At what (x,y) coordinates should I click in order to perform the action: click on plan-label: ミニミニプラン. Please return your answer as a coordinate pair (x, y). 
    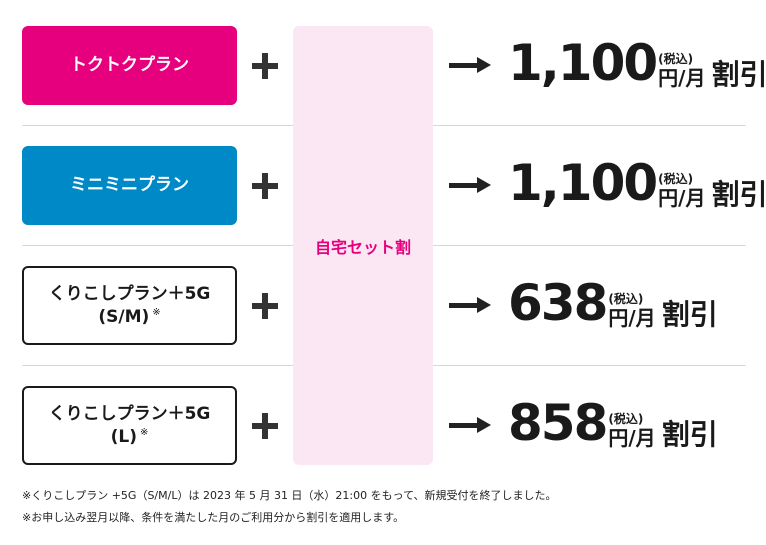
    Looking at the image, I should click on (129, 185).